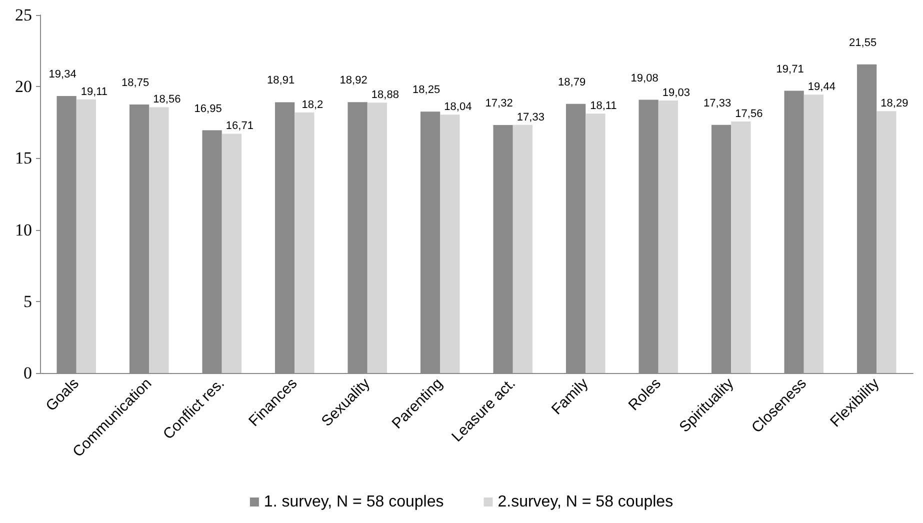 The image size is (923, 523). I want to click on data-label: 16,95, so click(208, 108).